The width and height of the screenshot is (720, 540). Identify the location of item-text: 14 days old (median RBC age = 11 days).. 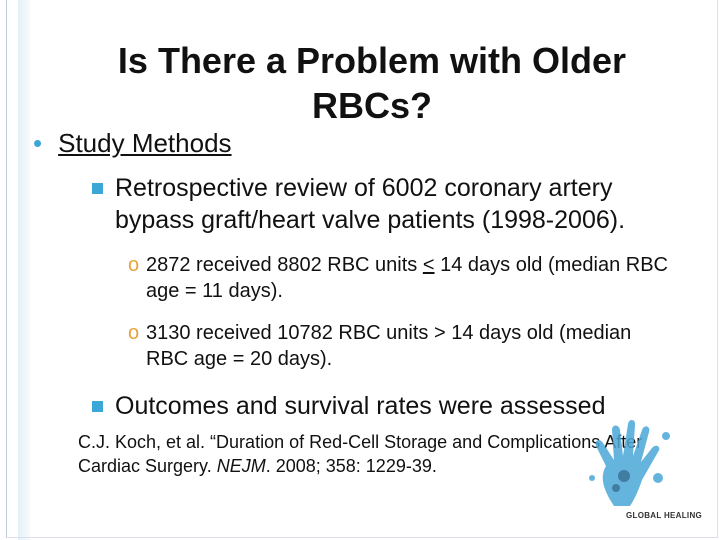
(407, 278).